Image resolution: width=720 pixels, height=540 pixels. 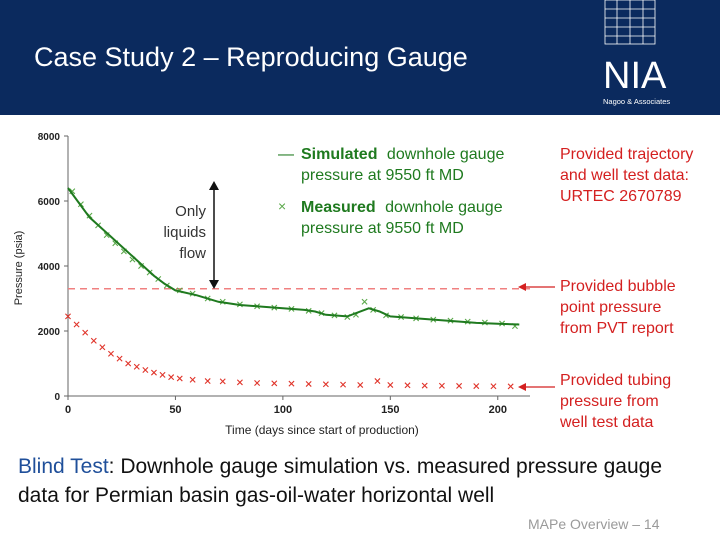 What do you see at coordinates (615, 380) in the screenshot?
I see `tubing-note-line1: Provided tubing` at bounding box center [615, 380].